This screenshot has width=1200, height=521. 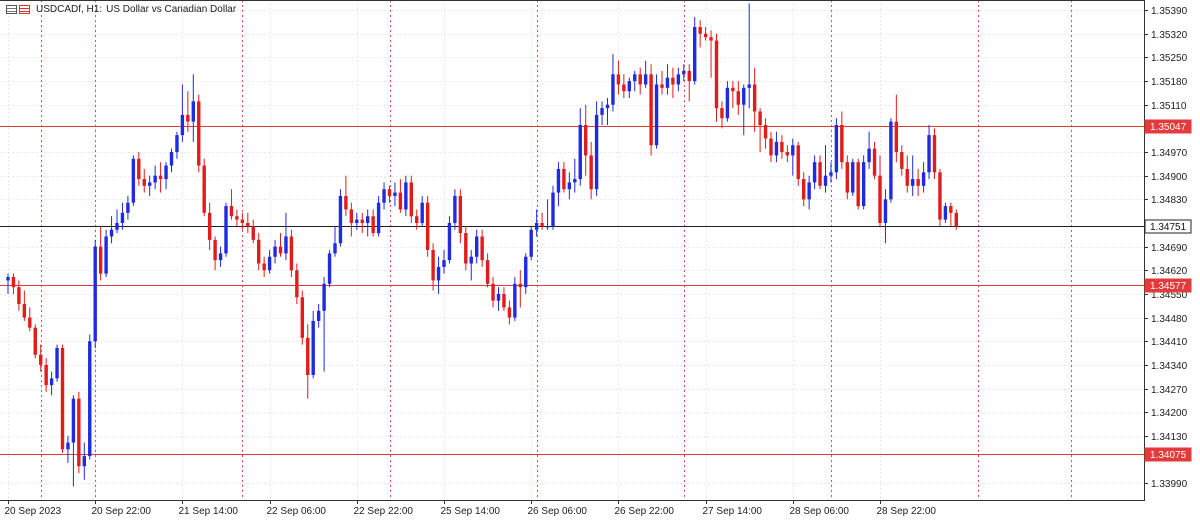 I want to click on price-tick-label: 1.34200, so click(x=1169, y=413).